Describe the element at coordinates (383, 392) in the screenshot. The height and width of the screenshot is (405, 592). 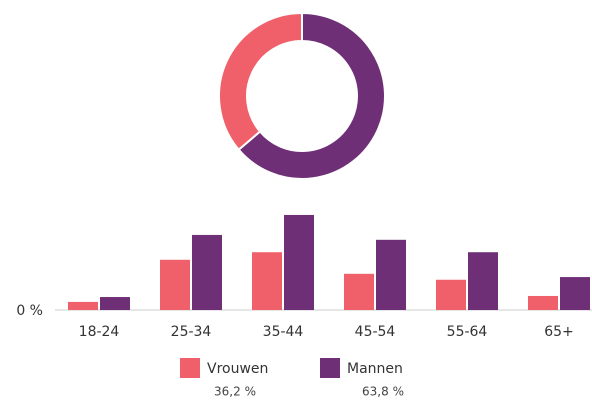
I see `legend-value: 63,8 %` at that location.